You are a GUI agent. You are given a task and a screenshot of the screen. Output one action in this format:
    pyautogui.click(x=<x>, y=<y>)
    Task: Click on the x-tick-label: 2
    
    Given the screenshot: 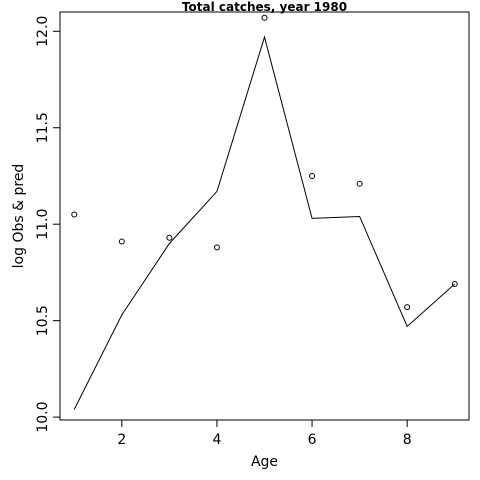 What is the action you would take?
    pyautogui.click(x=121, y=440)
    